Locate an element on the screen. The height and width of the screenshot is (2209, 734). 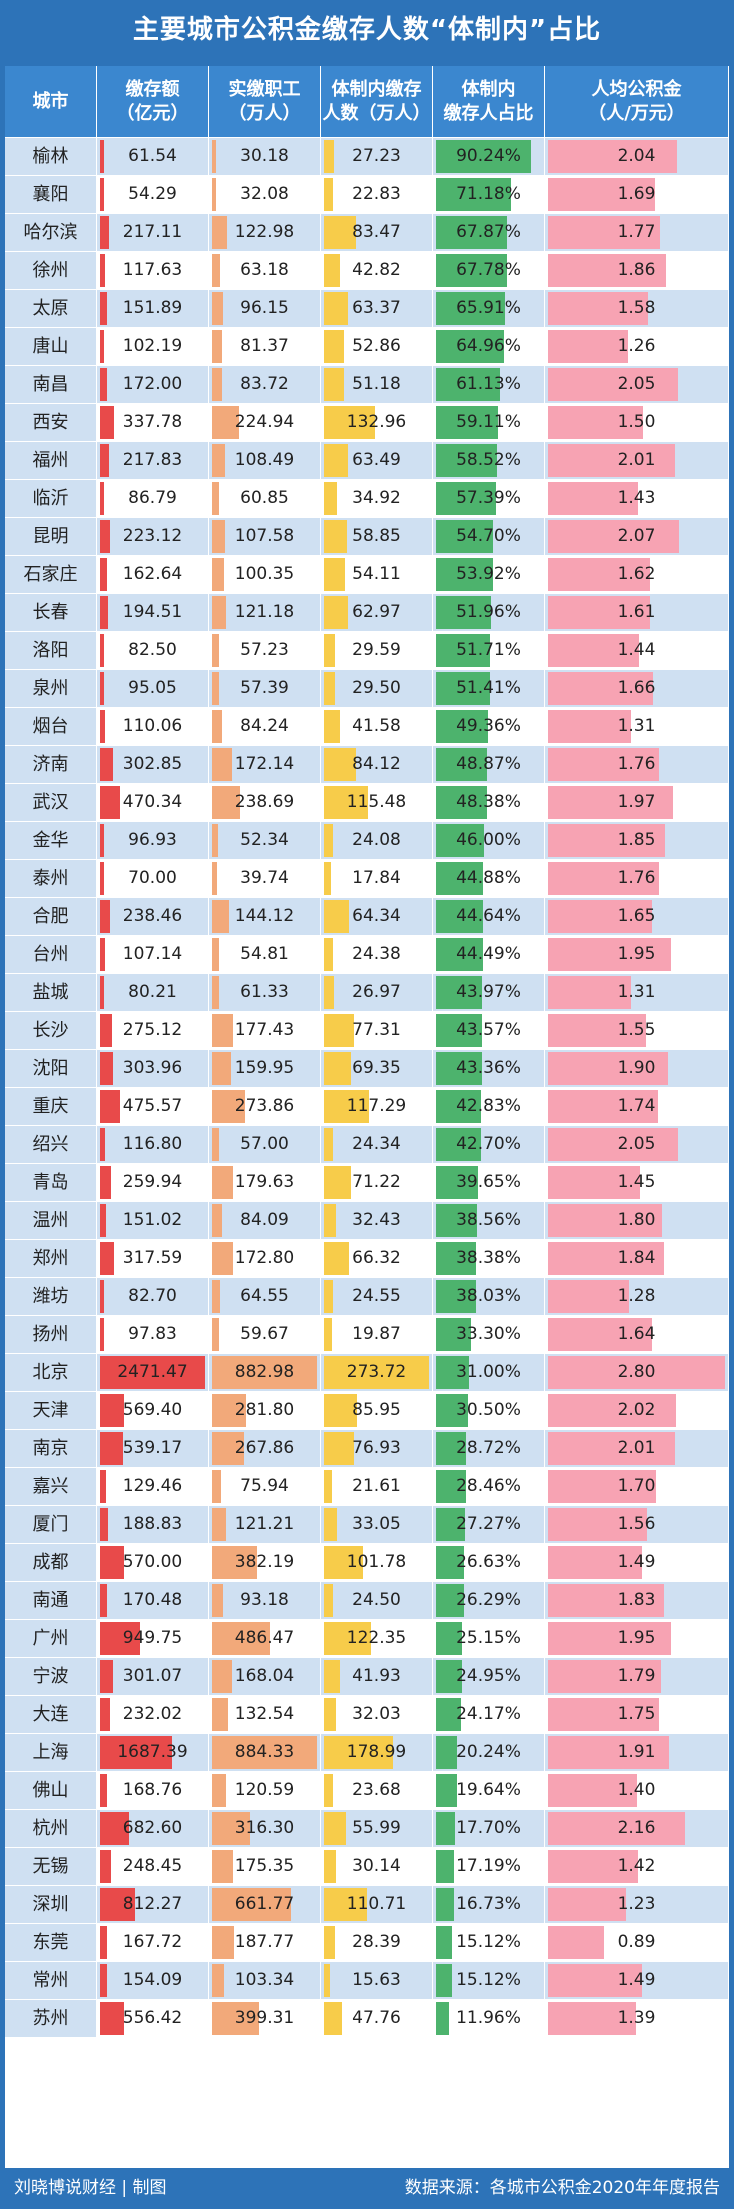
city-name: 临沂 is located at coordinates (50, 498).